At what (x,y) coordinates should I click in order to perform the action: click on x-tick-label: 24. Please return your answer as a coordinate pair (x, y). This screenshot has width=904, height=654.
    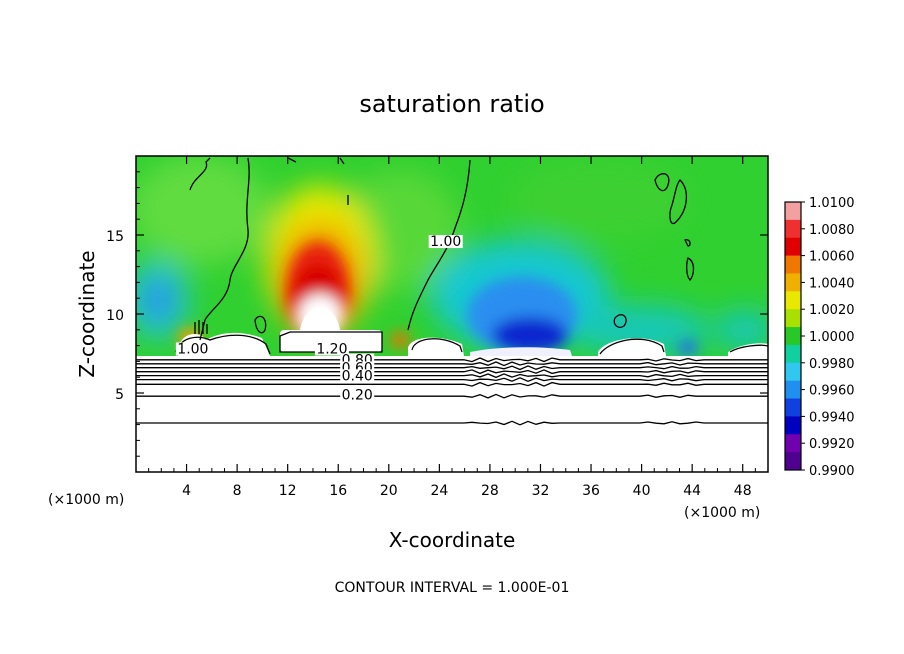
    Looking at the image, I should click on (439, 491).